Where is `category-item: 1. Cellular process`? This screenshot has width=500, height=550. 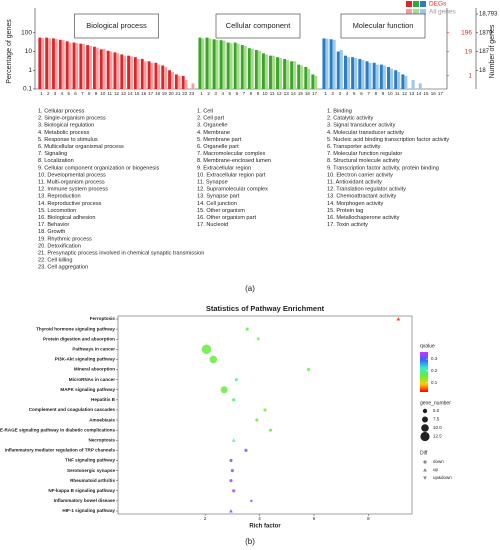
category-item: 1. Cellular process is located at coordinates (61, 111).